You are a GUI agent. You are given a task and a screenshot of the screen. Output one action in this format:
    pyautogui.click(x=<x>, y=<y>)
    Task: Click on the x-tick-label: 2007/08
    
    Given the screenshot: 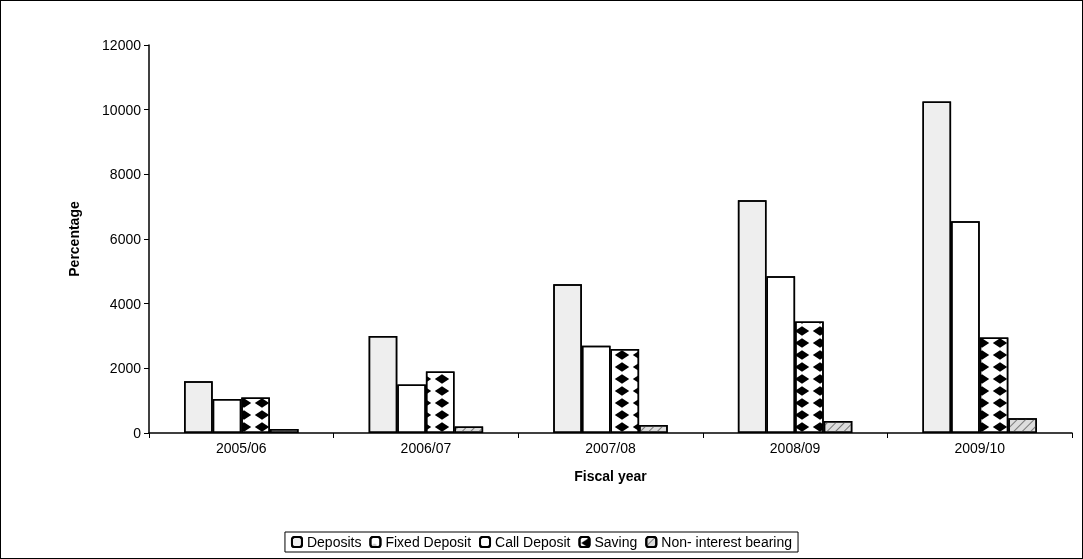 What is the action you would take?
    pyautogui.click(x=611, y=448)
    